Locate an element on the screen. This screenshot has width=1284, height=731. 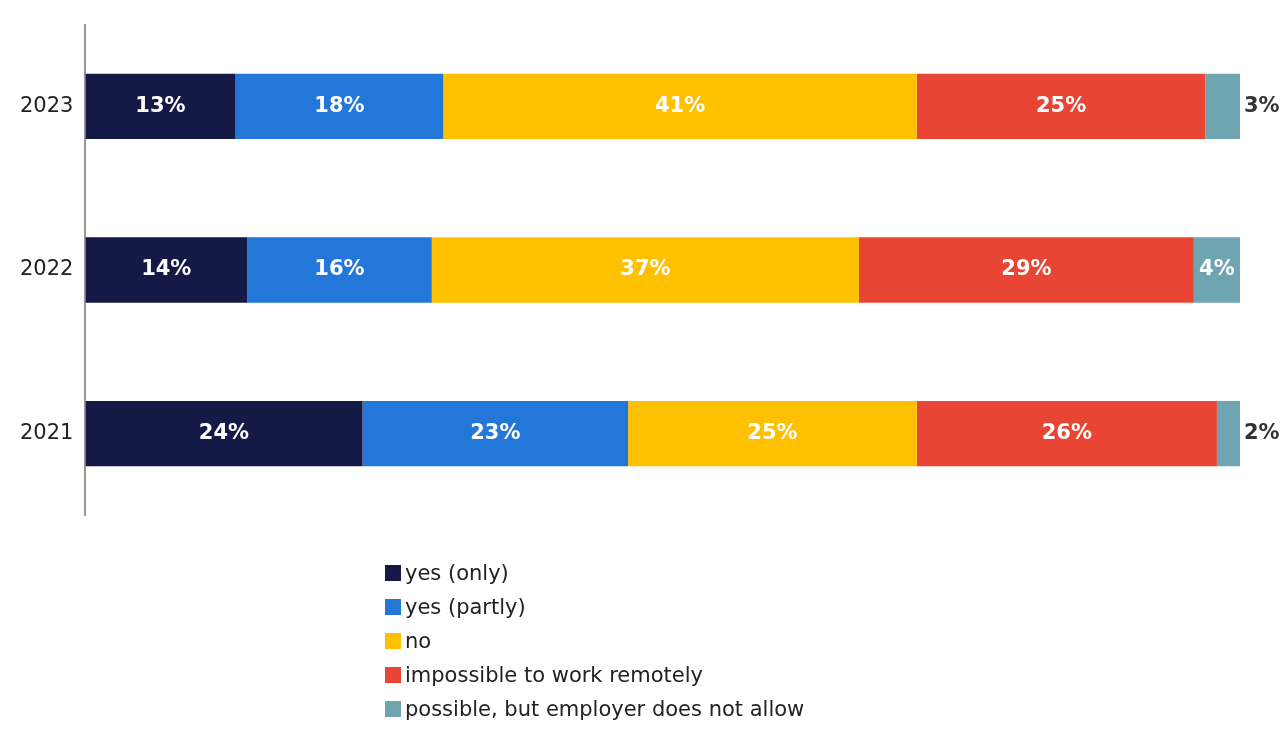
data-label: 24% is located at coordinates (224, 432).